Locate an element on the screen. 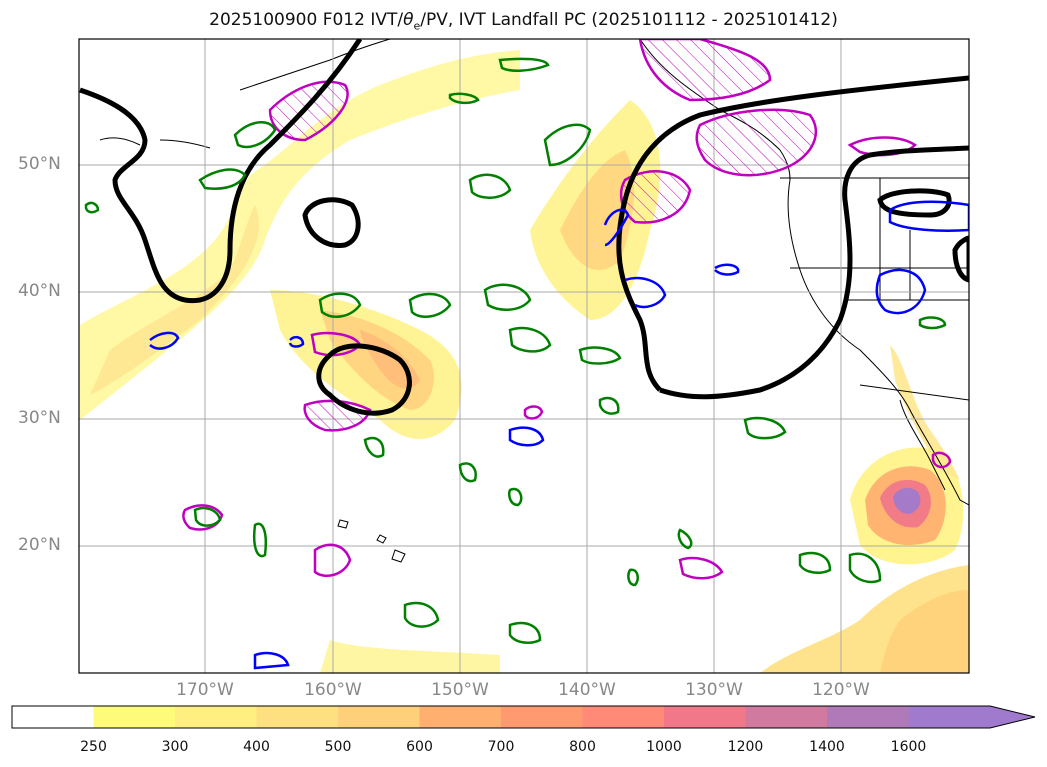 The width and height of the screenshot is (1047, 767). colorbar-tick-label: 250 is located at coordinates (93, 747).